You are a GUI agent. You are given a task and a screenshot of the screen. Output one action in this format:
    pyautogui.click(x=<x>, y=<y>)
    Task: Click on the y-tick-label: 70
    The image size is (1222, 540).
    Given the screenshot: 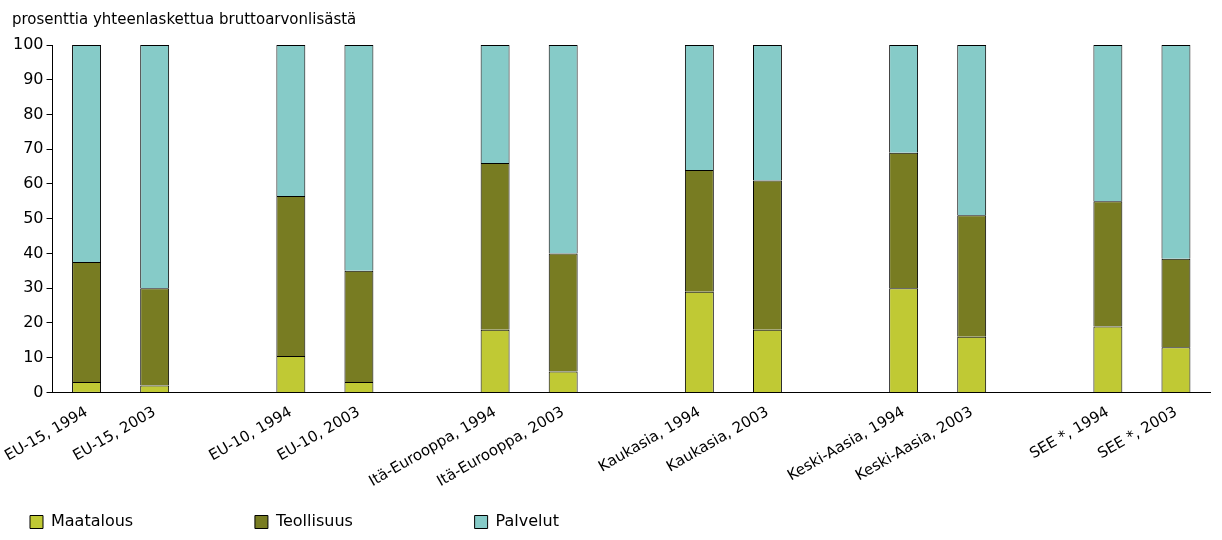 What is the action you would take?
    pyautogui.click(x=33, y=148)
    